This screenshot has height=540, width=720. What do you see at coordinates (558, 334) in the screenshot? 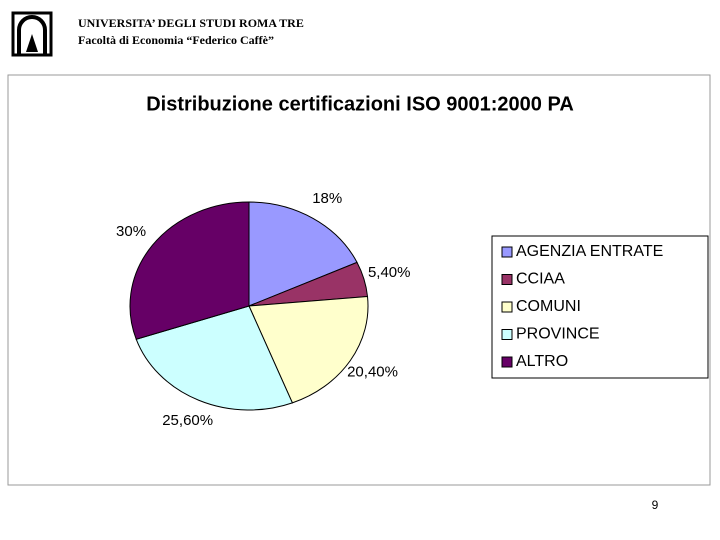
I see `legend-label: PROVINCE` at bounding box center [558, 334].